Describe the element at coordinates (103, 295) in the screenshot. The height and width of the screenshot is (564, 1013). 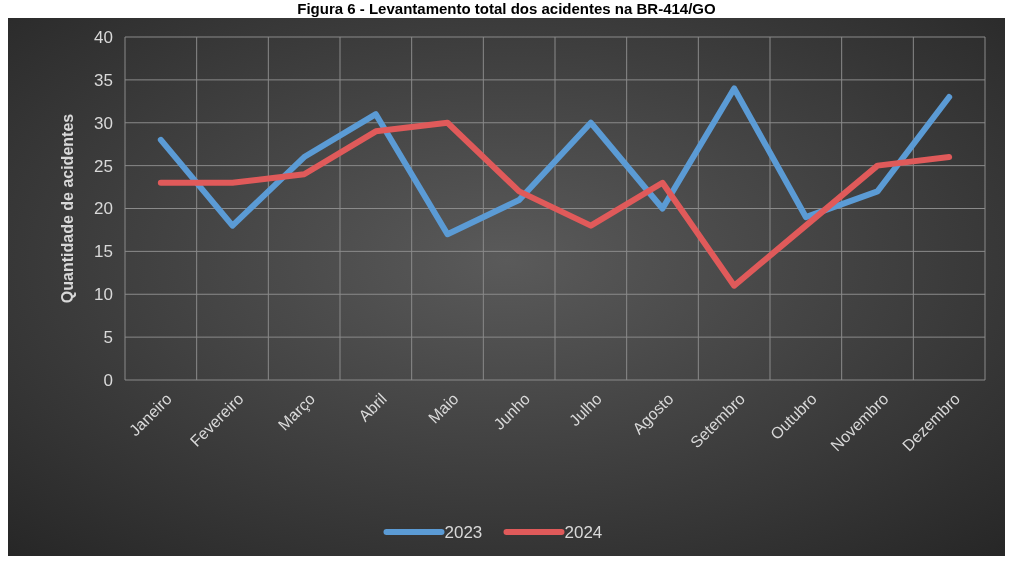
I see `y-tick-label: 10` at that location.